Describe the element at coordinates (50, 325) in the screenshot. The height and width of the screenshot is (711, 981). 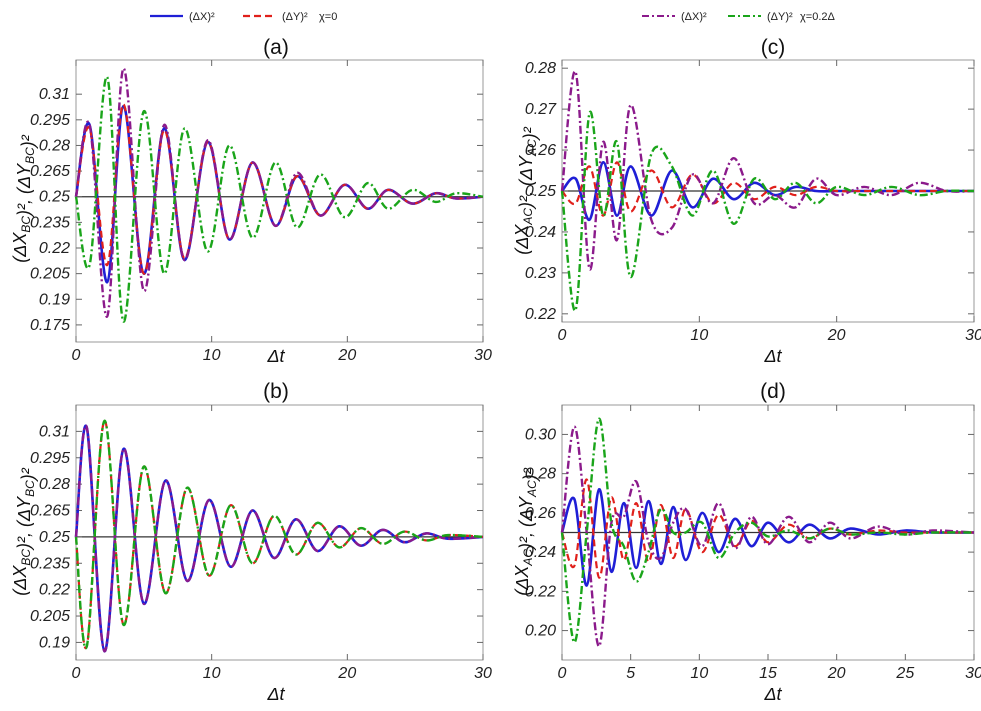
I see `y-tick-label: 0.175` at that location.